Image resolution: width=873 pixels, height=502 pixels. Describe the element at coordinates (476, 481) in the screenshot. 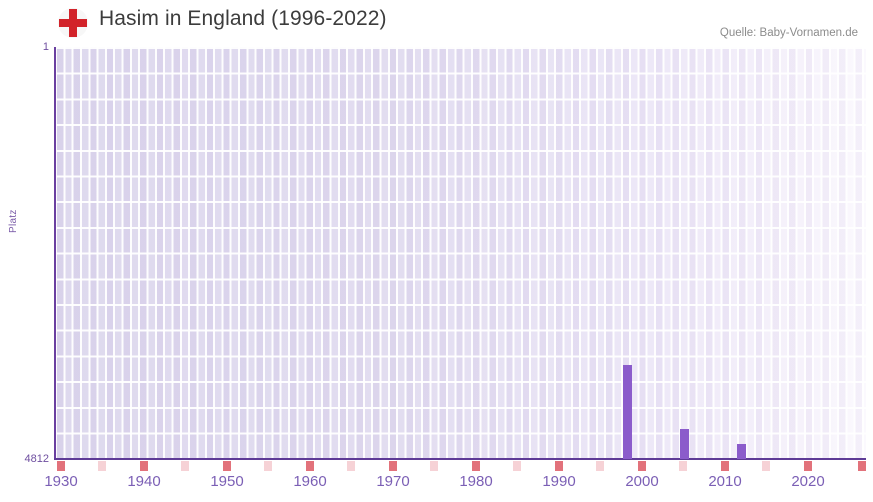

I see `x-axis-tick-label: 1980` at that location.